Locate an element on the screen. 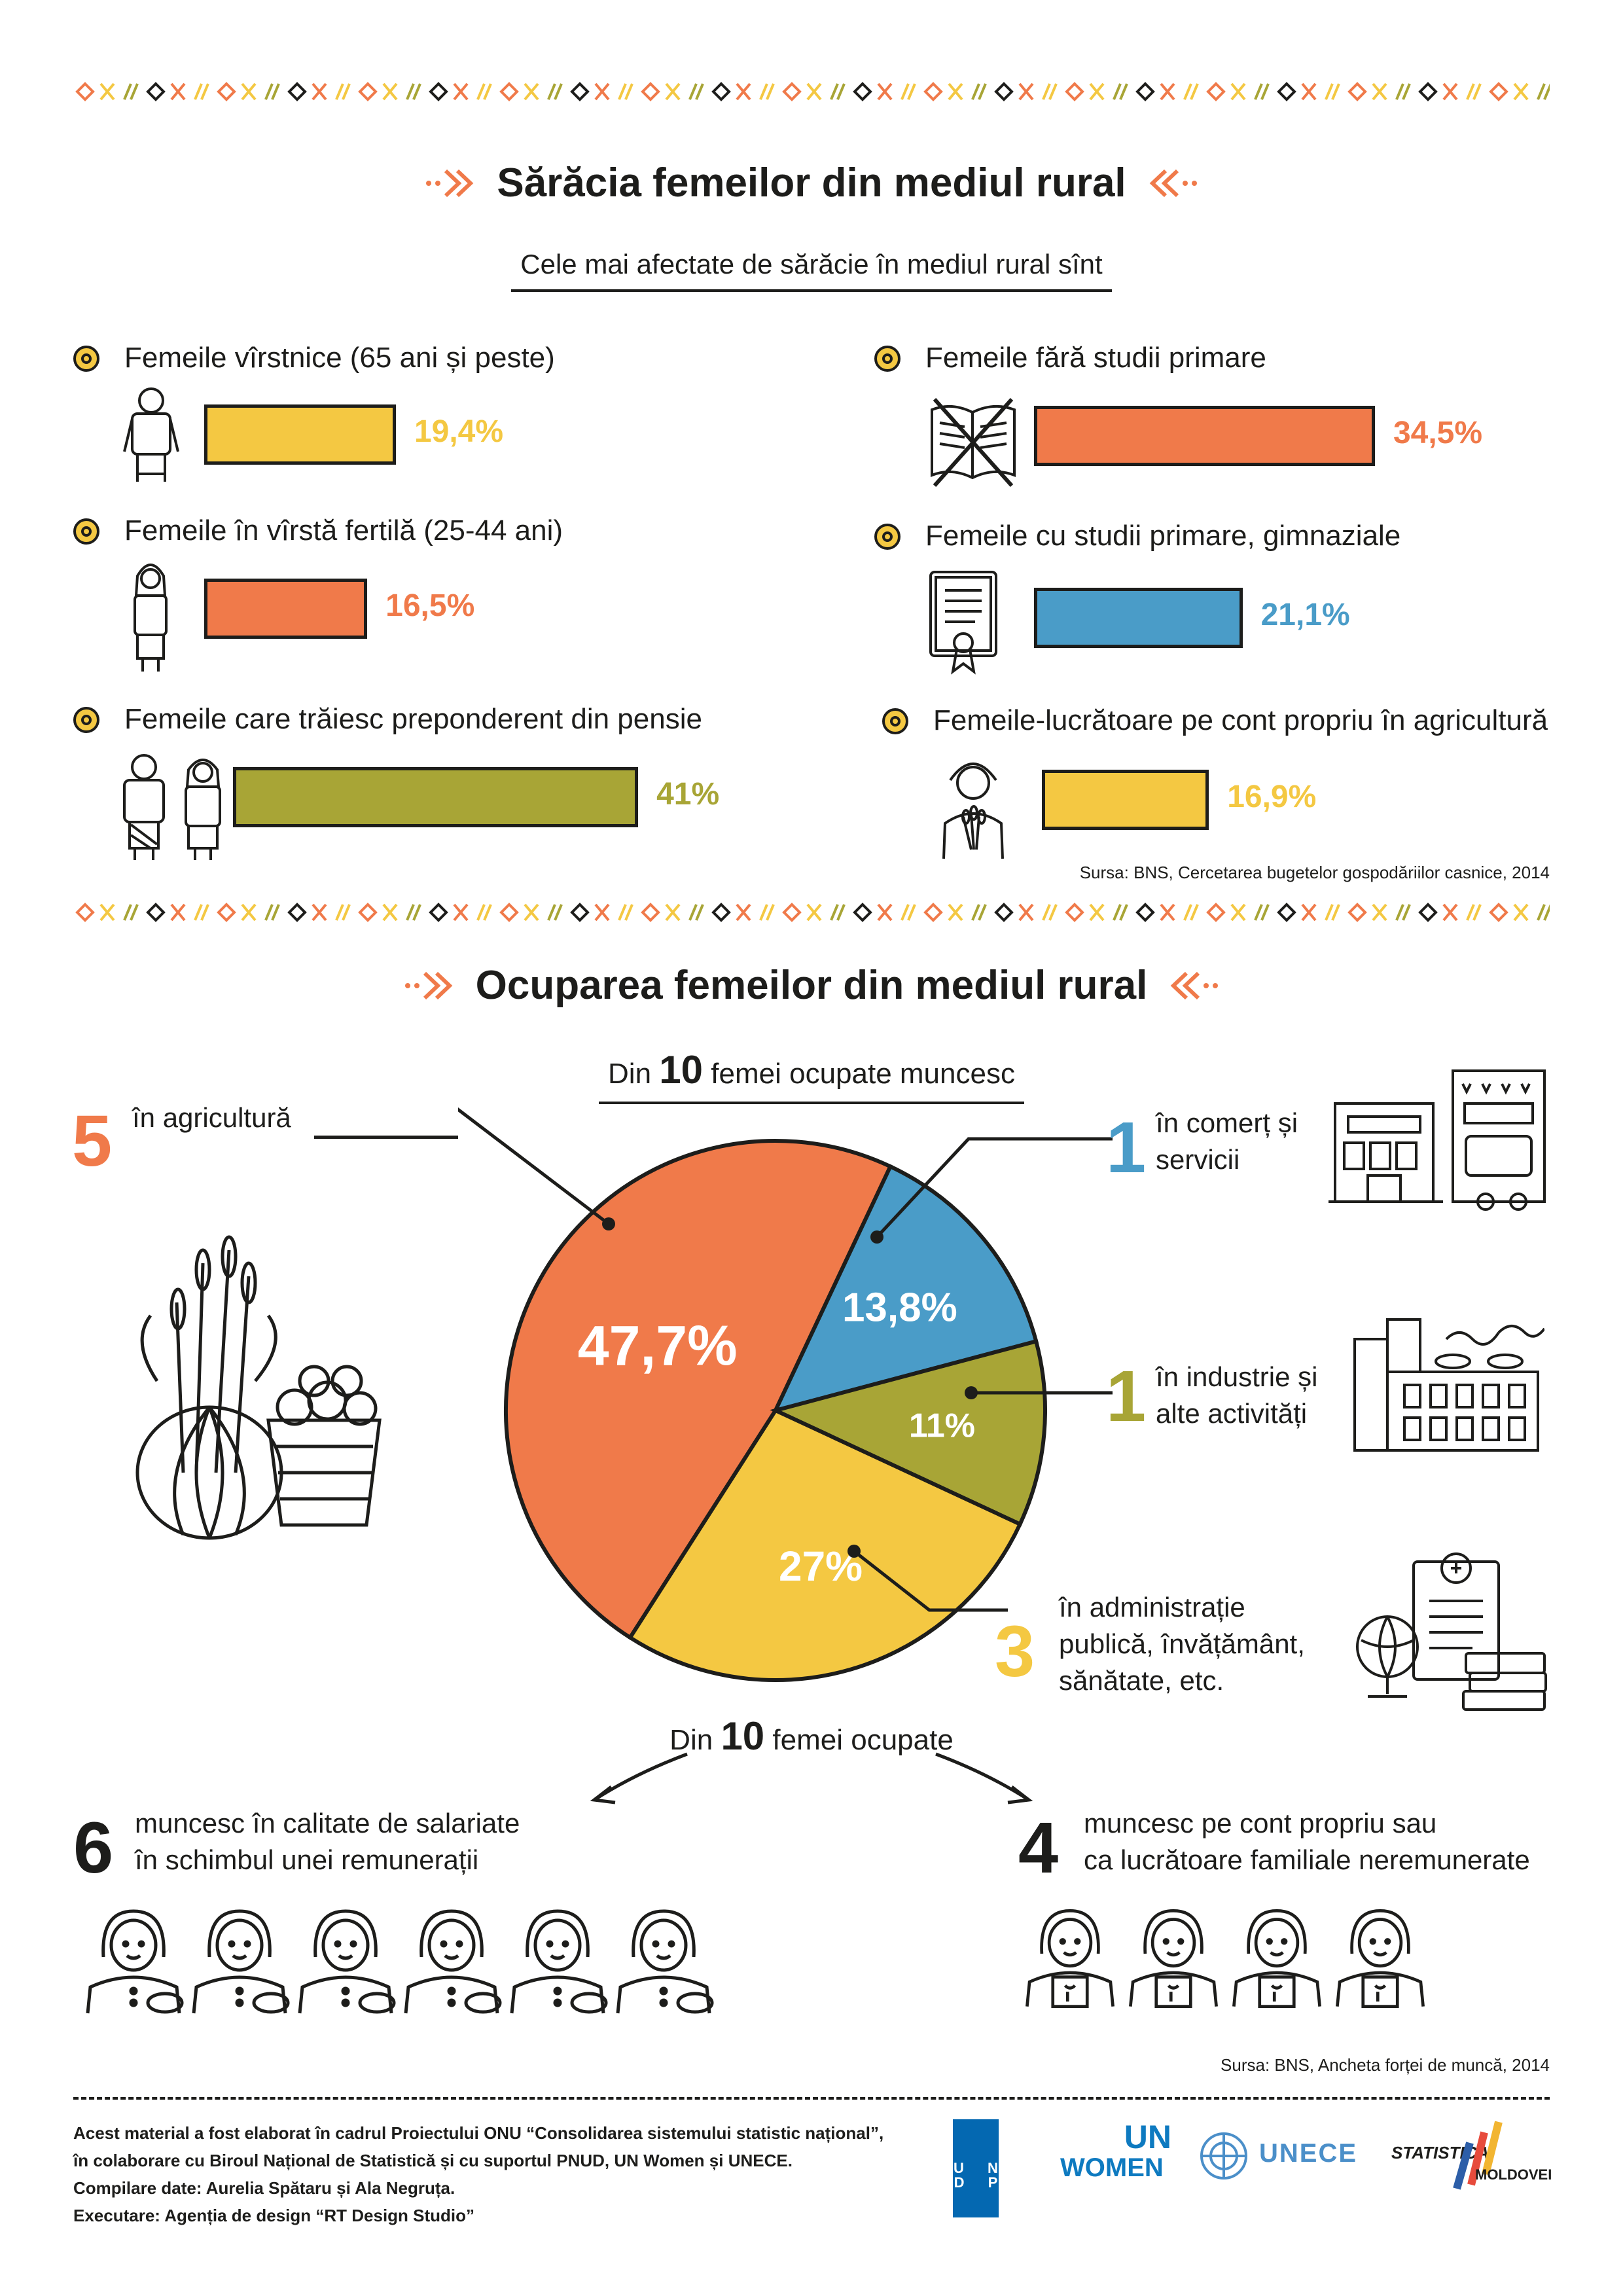 The image size is (1623, 2296). elderly-woman-icon is located at coordinates (151, 434).